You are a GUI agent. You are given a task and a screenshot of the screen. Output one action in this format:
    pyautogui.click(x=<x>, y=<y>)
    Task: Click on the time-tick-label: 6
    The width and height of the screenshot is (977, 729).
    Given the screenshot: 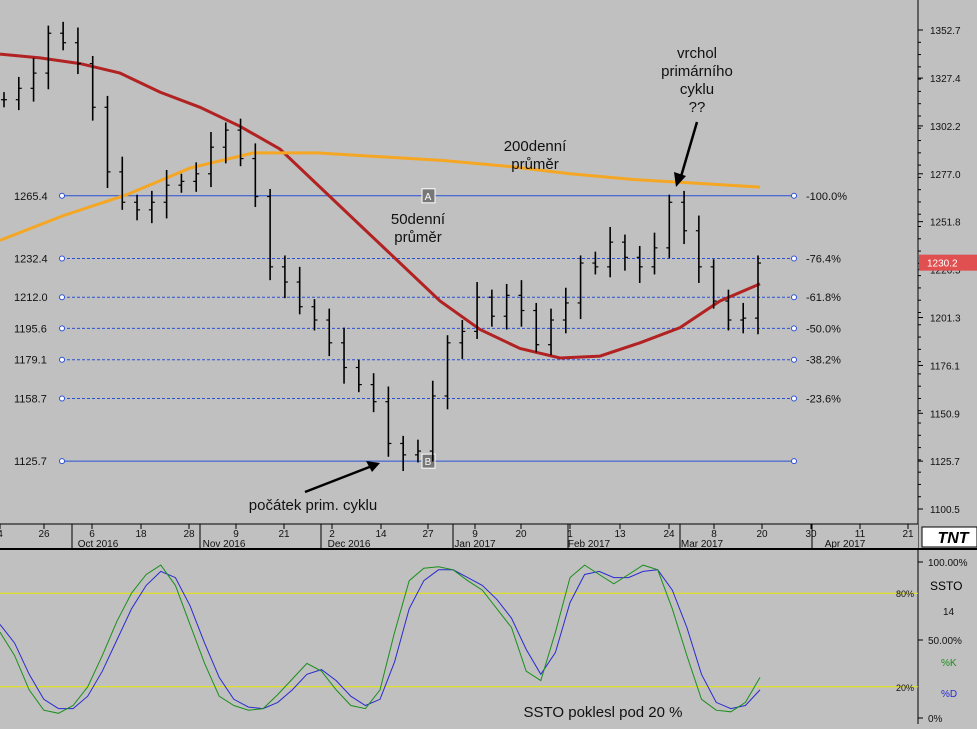 What is the action you would take?
    pyautogui.click(x=92, y=534)
    